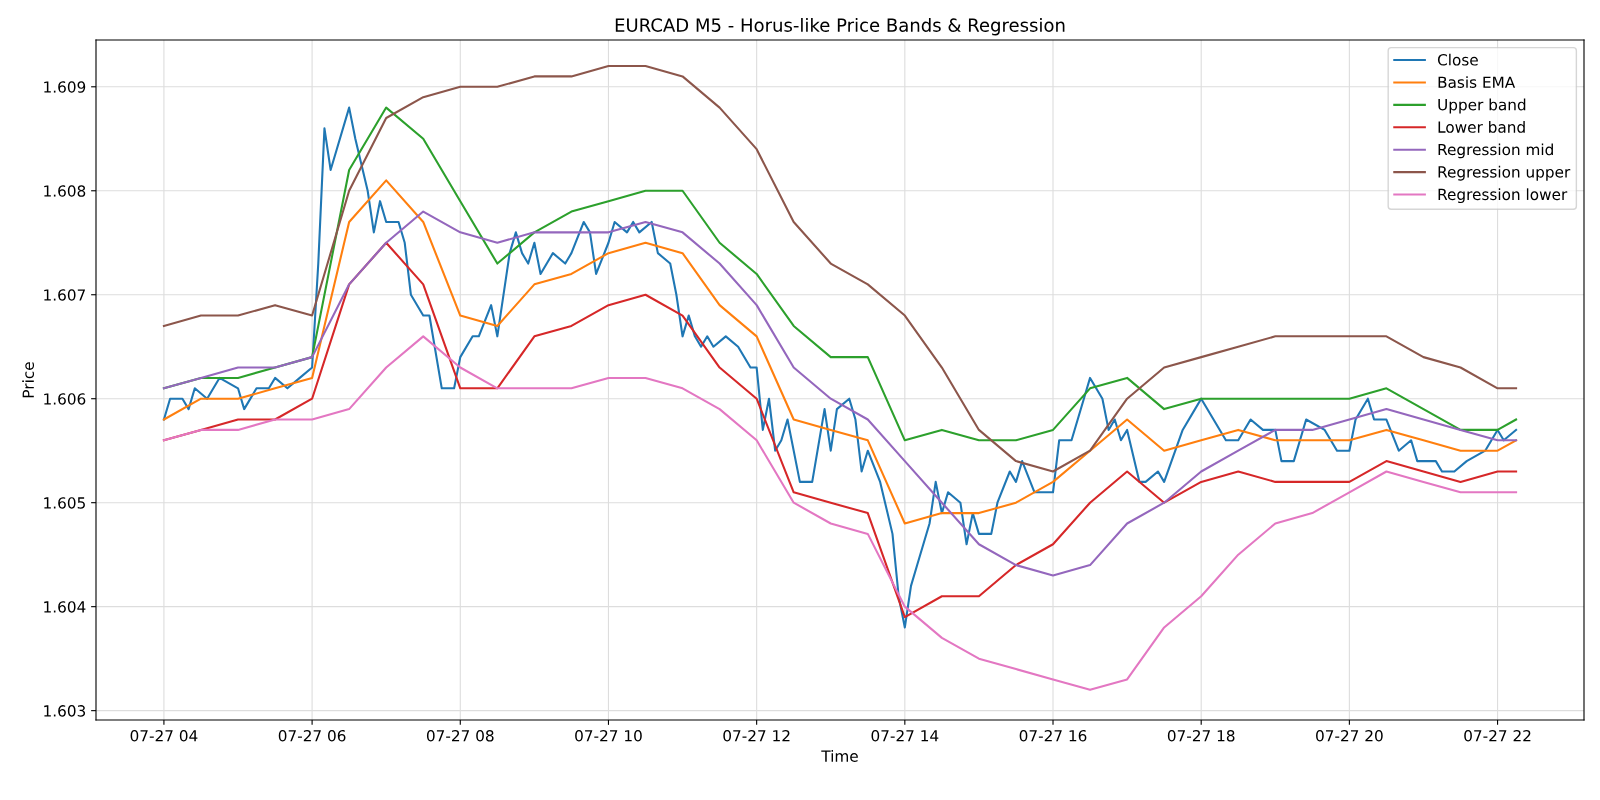 This screenshot has width=1600, height=800. What do you see at coordinates (756, 735) in the screenshot?
I see `x-tick-label: 07-27 12` at bounding box center [756, 735].